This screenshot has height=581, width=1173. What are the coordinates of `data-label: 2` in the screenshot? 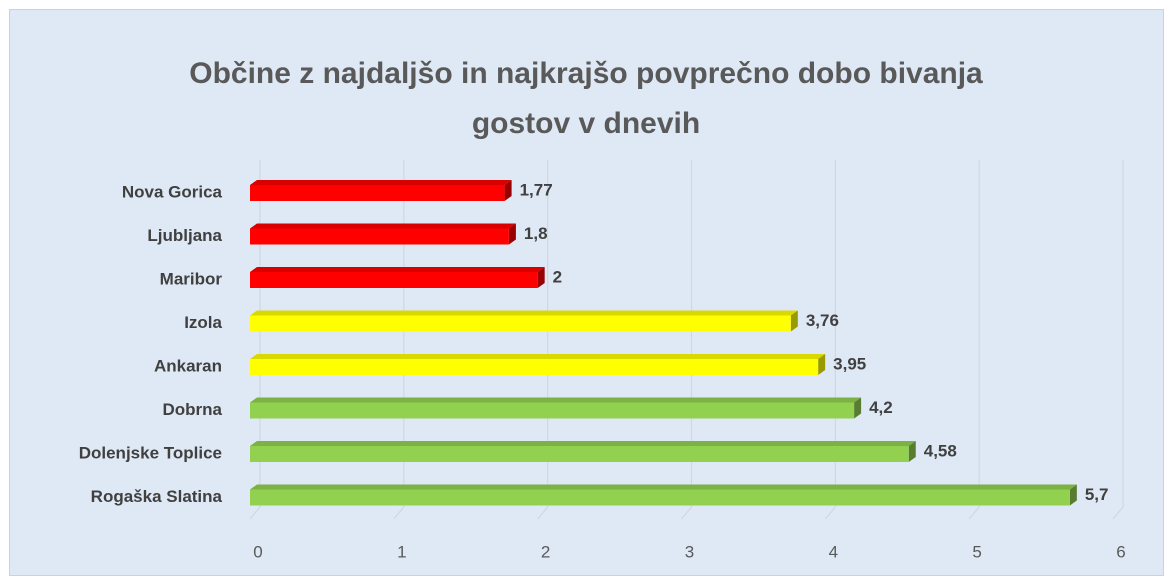 It's located at (557, 276).